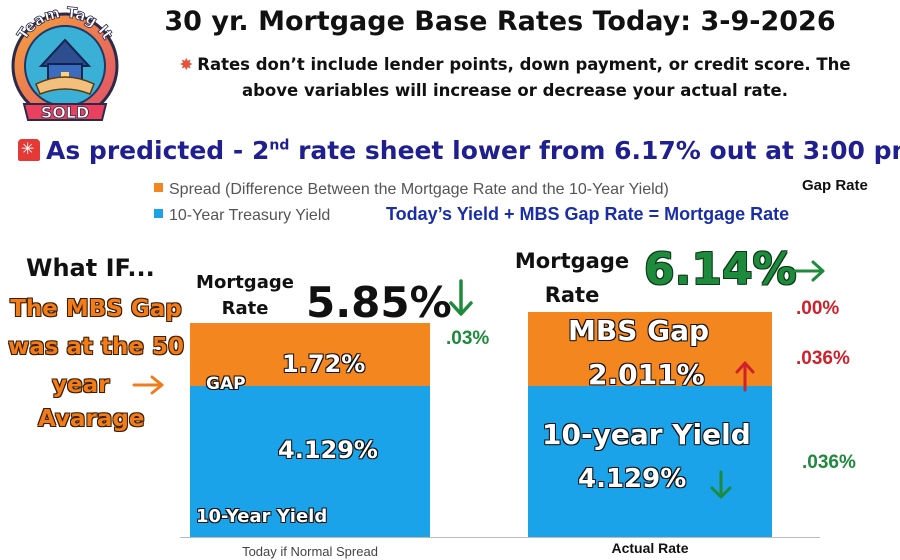 This screenshot has height=560, width=900. Describe the element at coordinates (572, 295) in the screenshot. I see `right-mortgage-label-2: Rate` at that location.